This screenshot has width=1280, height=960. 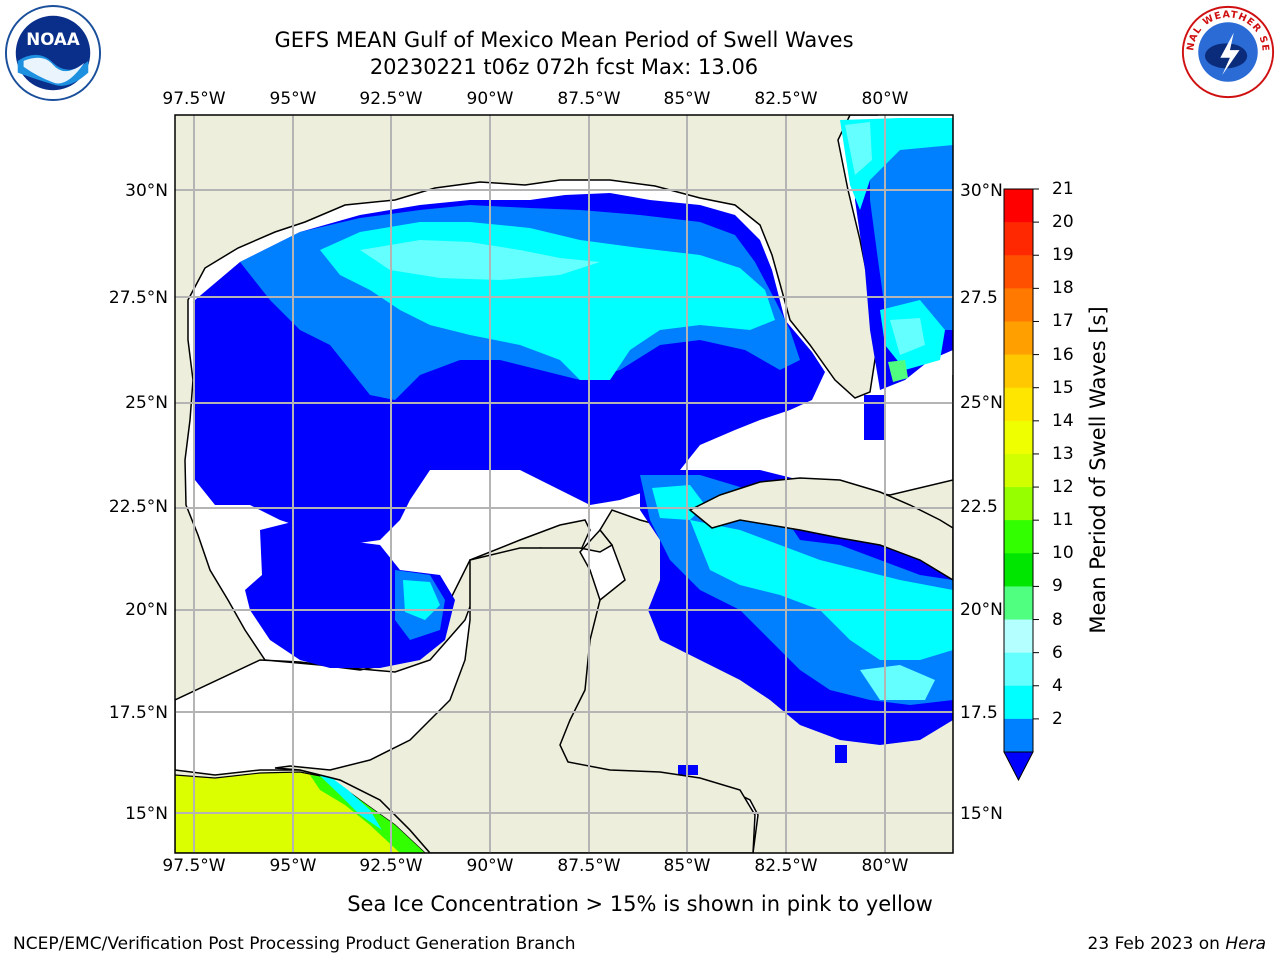 I want to click on colorbar-label: 6, so click(x=1057, y=652).